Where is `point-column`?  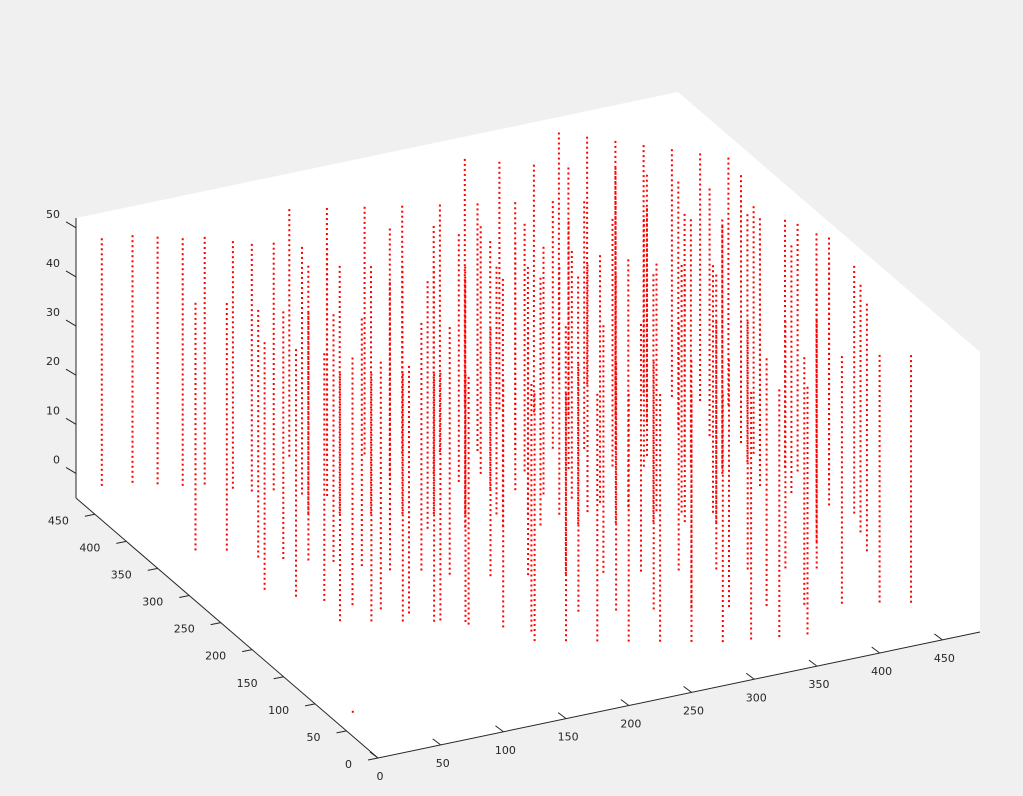
point-column is located at coordinates (804, 481).